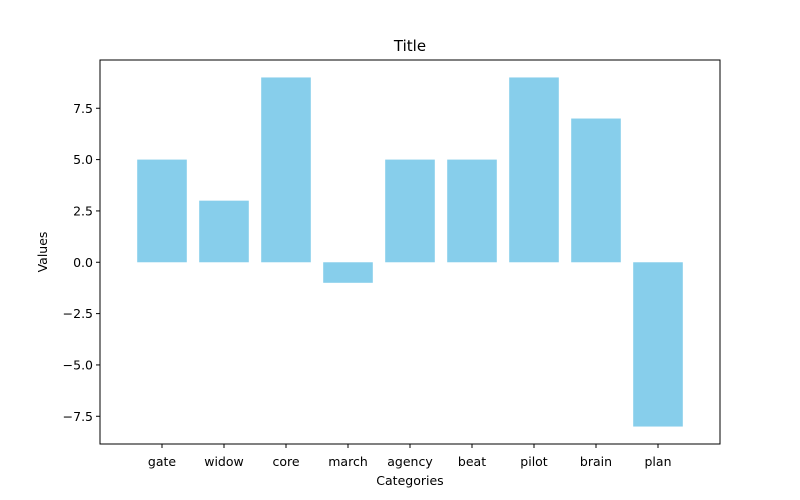  I want to click on x-tick-label-core: core, so click(285, 461).